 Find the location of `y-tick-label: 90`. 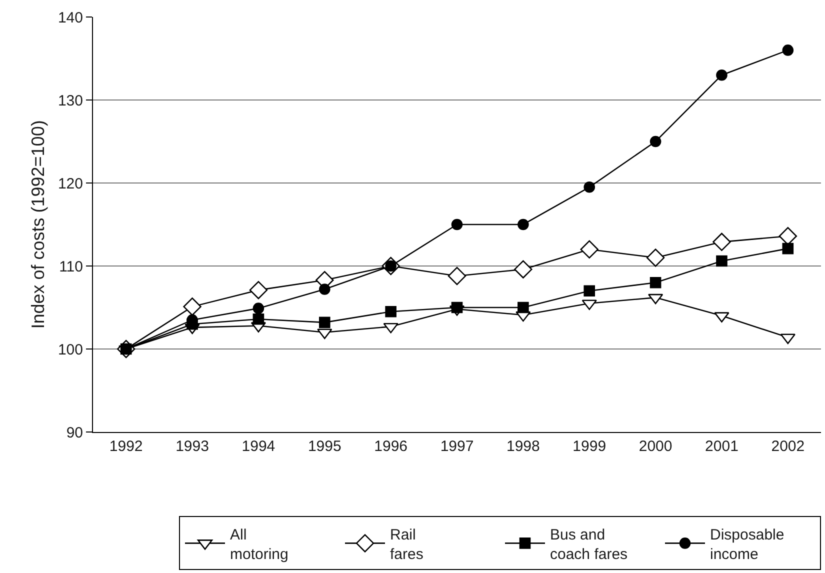

y-tick-label: 90 is located at coordinates (74, 433).